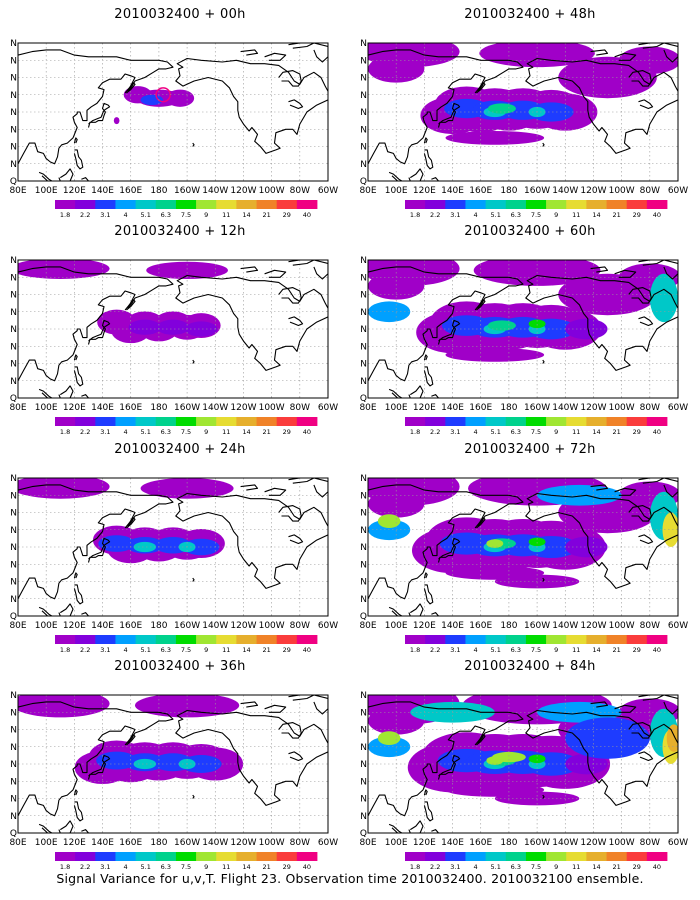 The height and width of the screenshot is (900, 700). Describe the element at coordinates (523, 764) in the screenshot. I see `map-frame` at that location.